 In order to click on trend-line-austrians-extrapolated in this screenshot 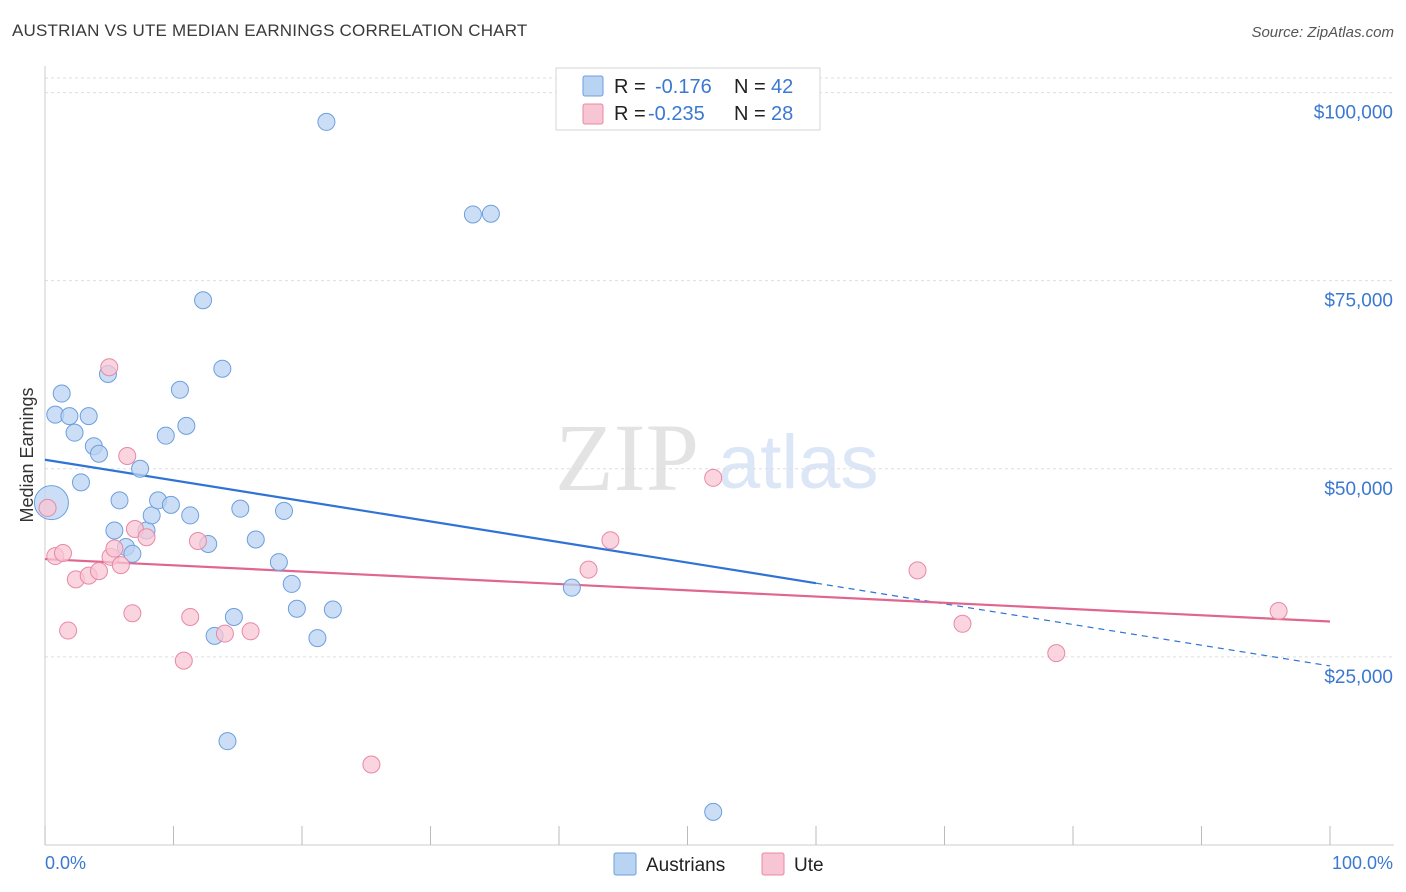, I will do `click(1073, 624)`.